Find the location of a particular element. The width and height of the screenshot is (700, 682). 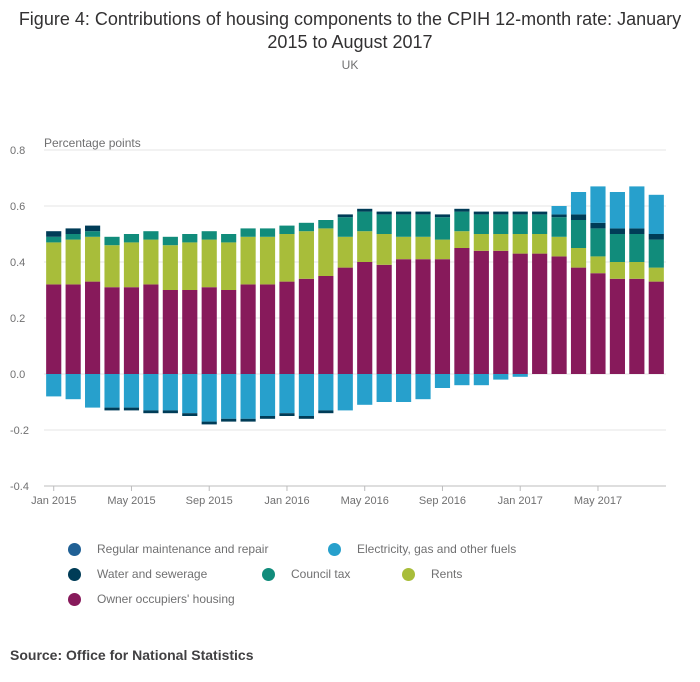

x-tick-label: Sep 2016 is located at coordinates (442, 501).